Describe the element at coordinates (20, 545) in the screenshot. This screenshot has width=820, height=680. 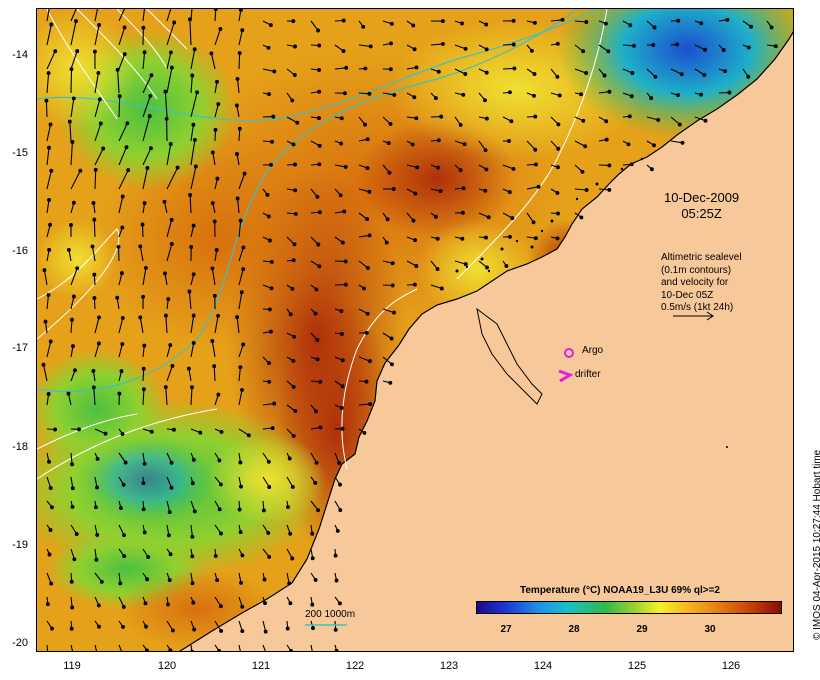
I see `lat-tick-label: -19` at that location.